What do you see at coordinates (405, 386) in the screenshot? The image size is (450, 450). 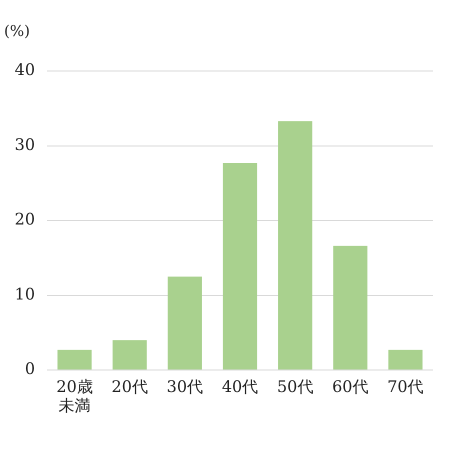 I see `x-tick-label: 70代` at bounding box center [405, 386].